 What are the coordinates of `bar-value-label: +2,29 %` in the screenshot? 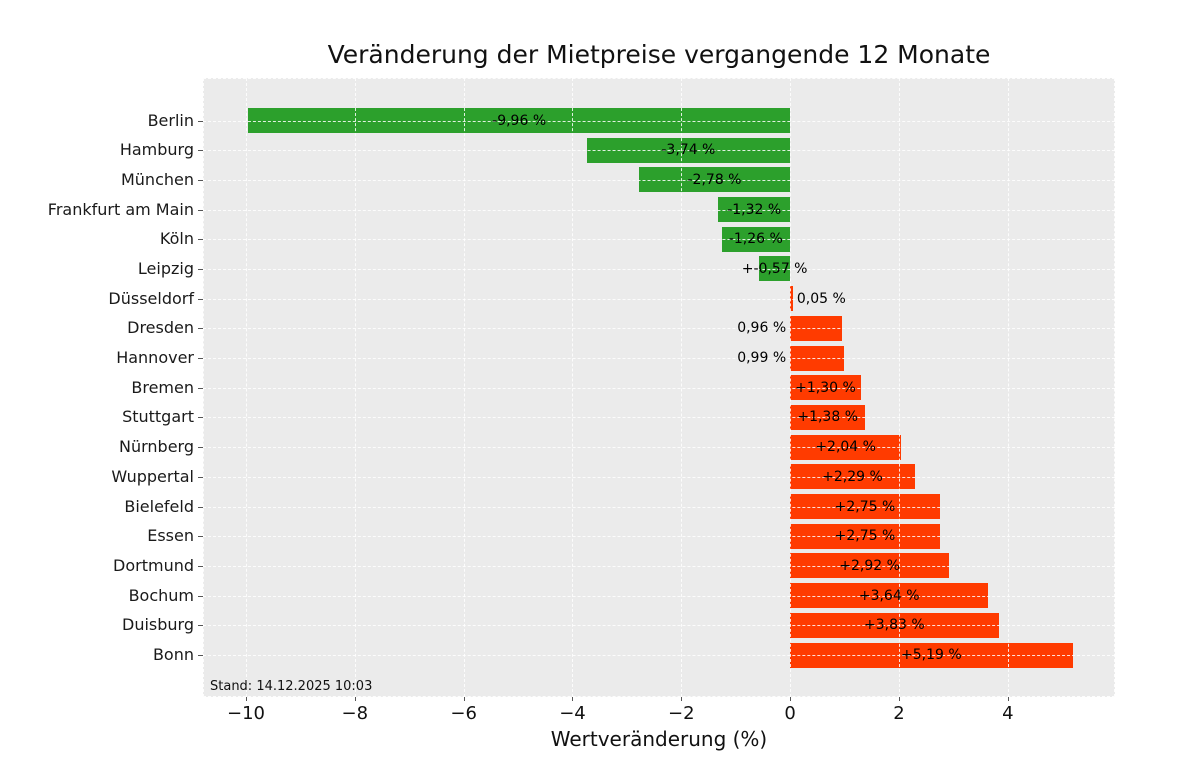 It's located at (852, 476).